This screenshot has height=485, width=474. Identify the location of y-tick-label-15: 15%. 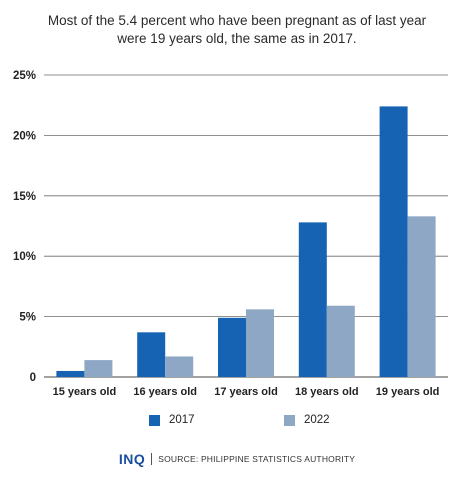
(24, 197).